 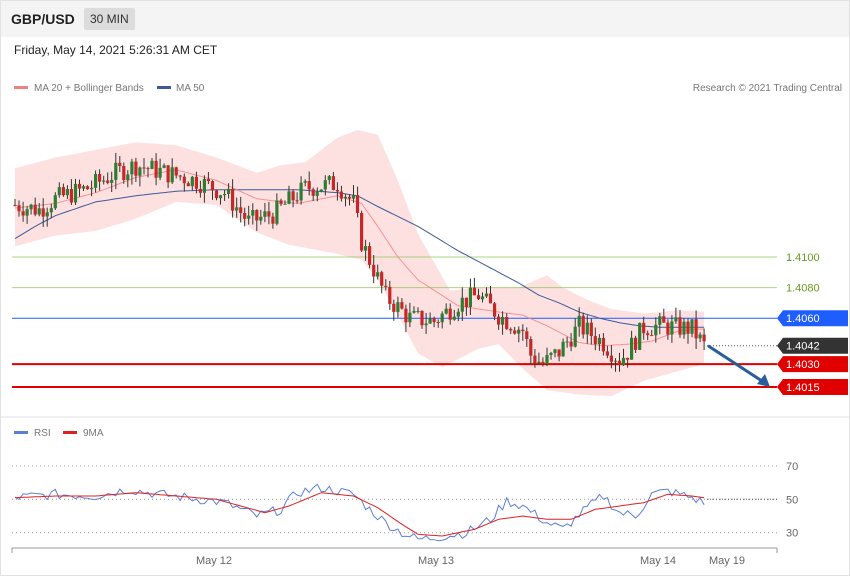 I want to click on level-label-support: 1.4030, so click(x=803, y=365).